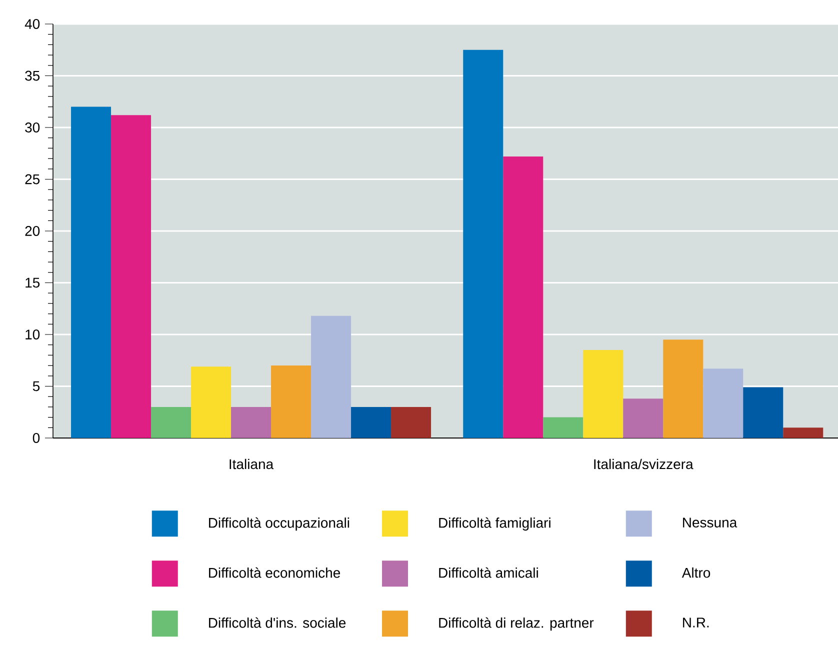 The image size is (838, 659). I want to click on legend-label: Difficoltà occupazionali, so click(279, 524).